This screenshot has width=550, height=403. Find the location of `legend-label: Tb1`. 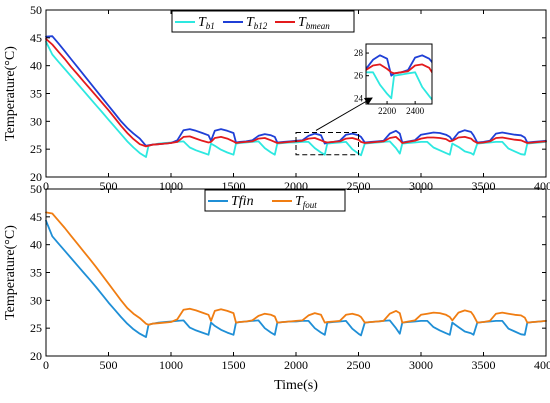

legend-label: Tb1 is located at coordinates (206, 23).